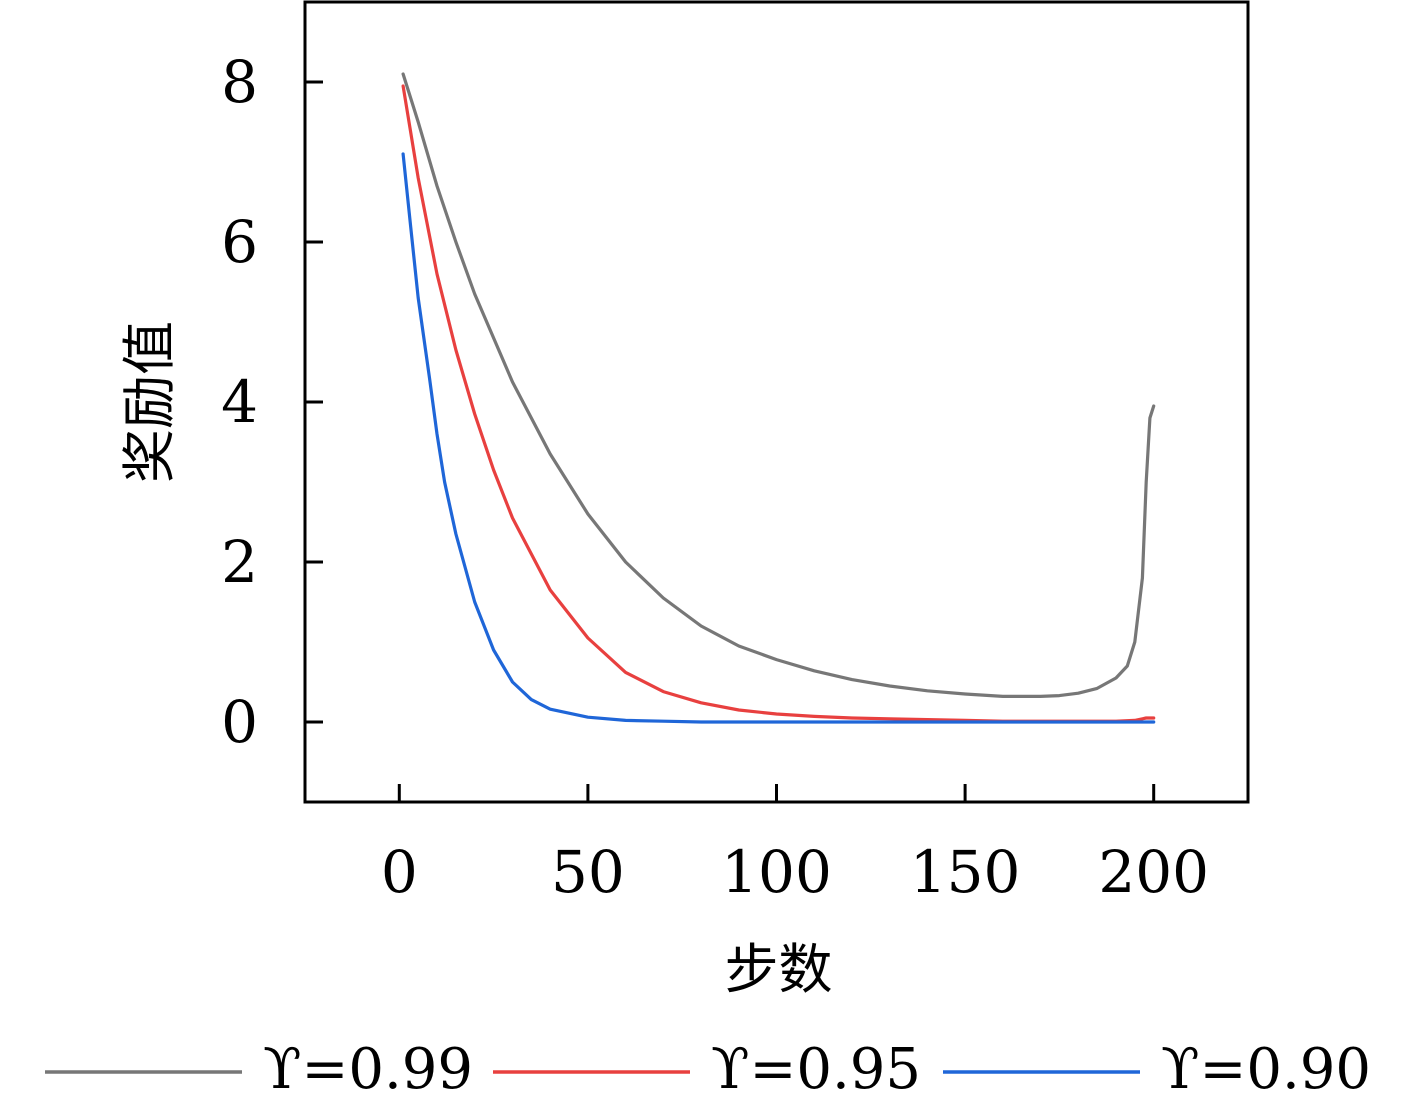 The image size is (1417, 1108). Describe the element at coordinates (779, 969) in the screenshot. I see `x-axis-label: 步数` at that location.